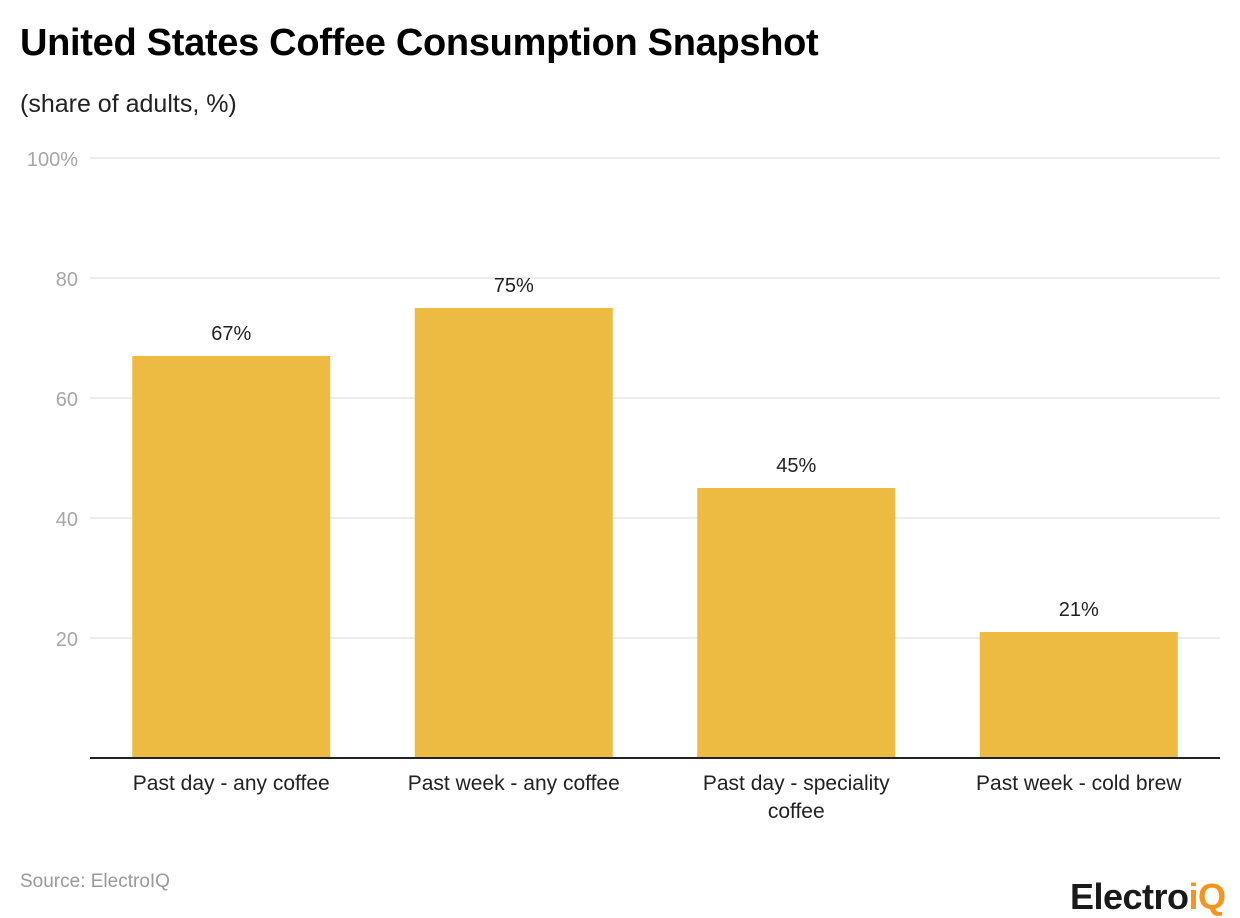 This screenshot has width=1240, height=918. Describe the element at coordinates (95, 881) in the screenshot. I see `source-note: Source: ElectroIQ` at that location.